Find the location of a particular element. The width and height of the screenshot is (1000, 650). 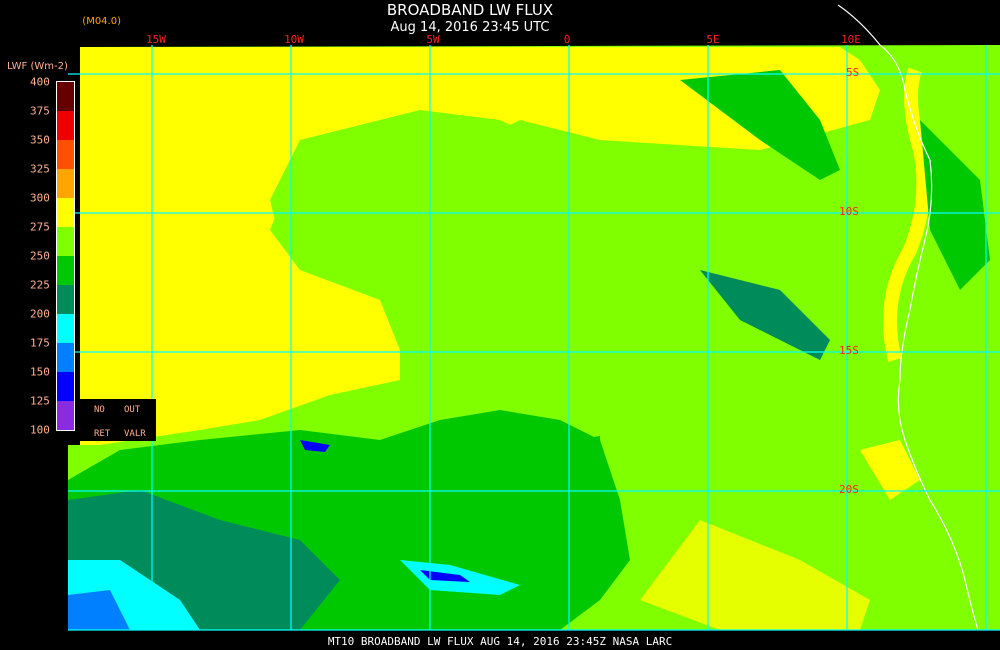

legend-tick: 100 is located at coordinates (40, 430).